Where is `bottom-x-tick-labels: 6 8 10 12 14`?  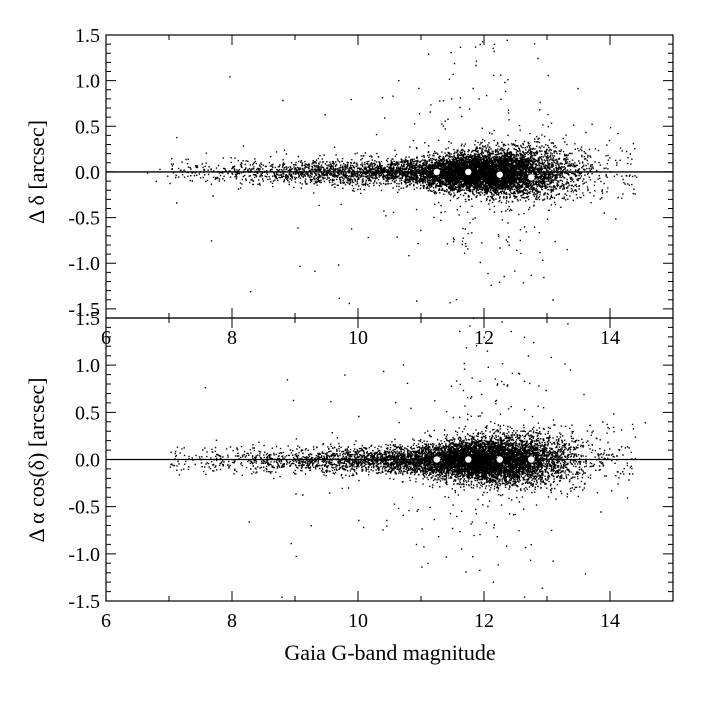 bottom-x-tick-labels: 6 8 10 12 14 is located at coordinates (360, 621).